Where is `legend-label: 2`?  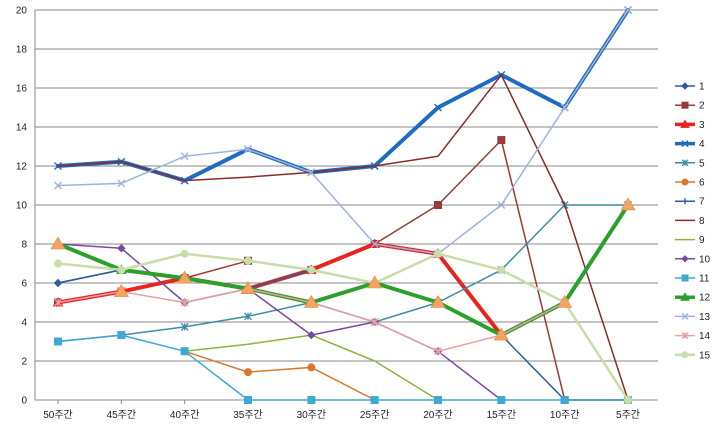
legend-label: 2 is located at coordinates (702, 106).